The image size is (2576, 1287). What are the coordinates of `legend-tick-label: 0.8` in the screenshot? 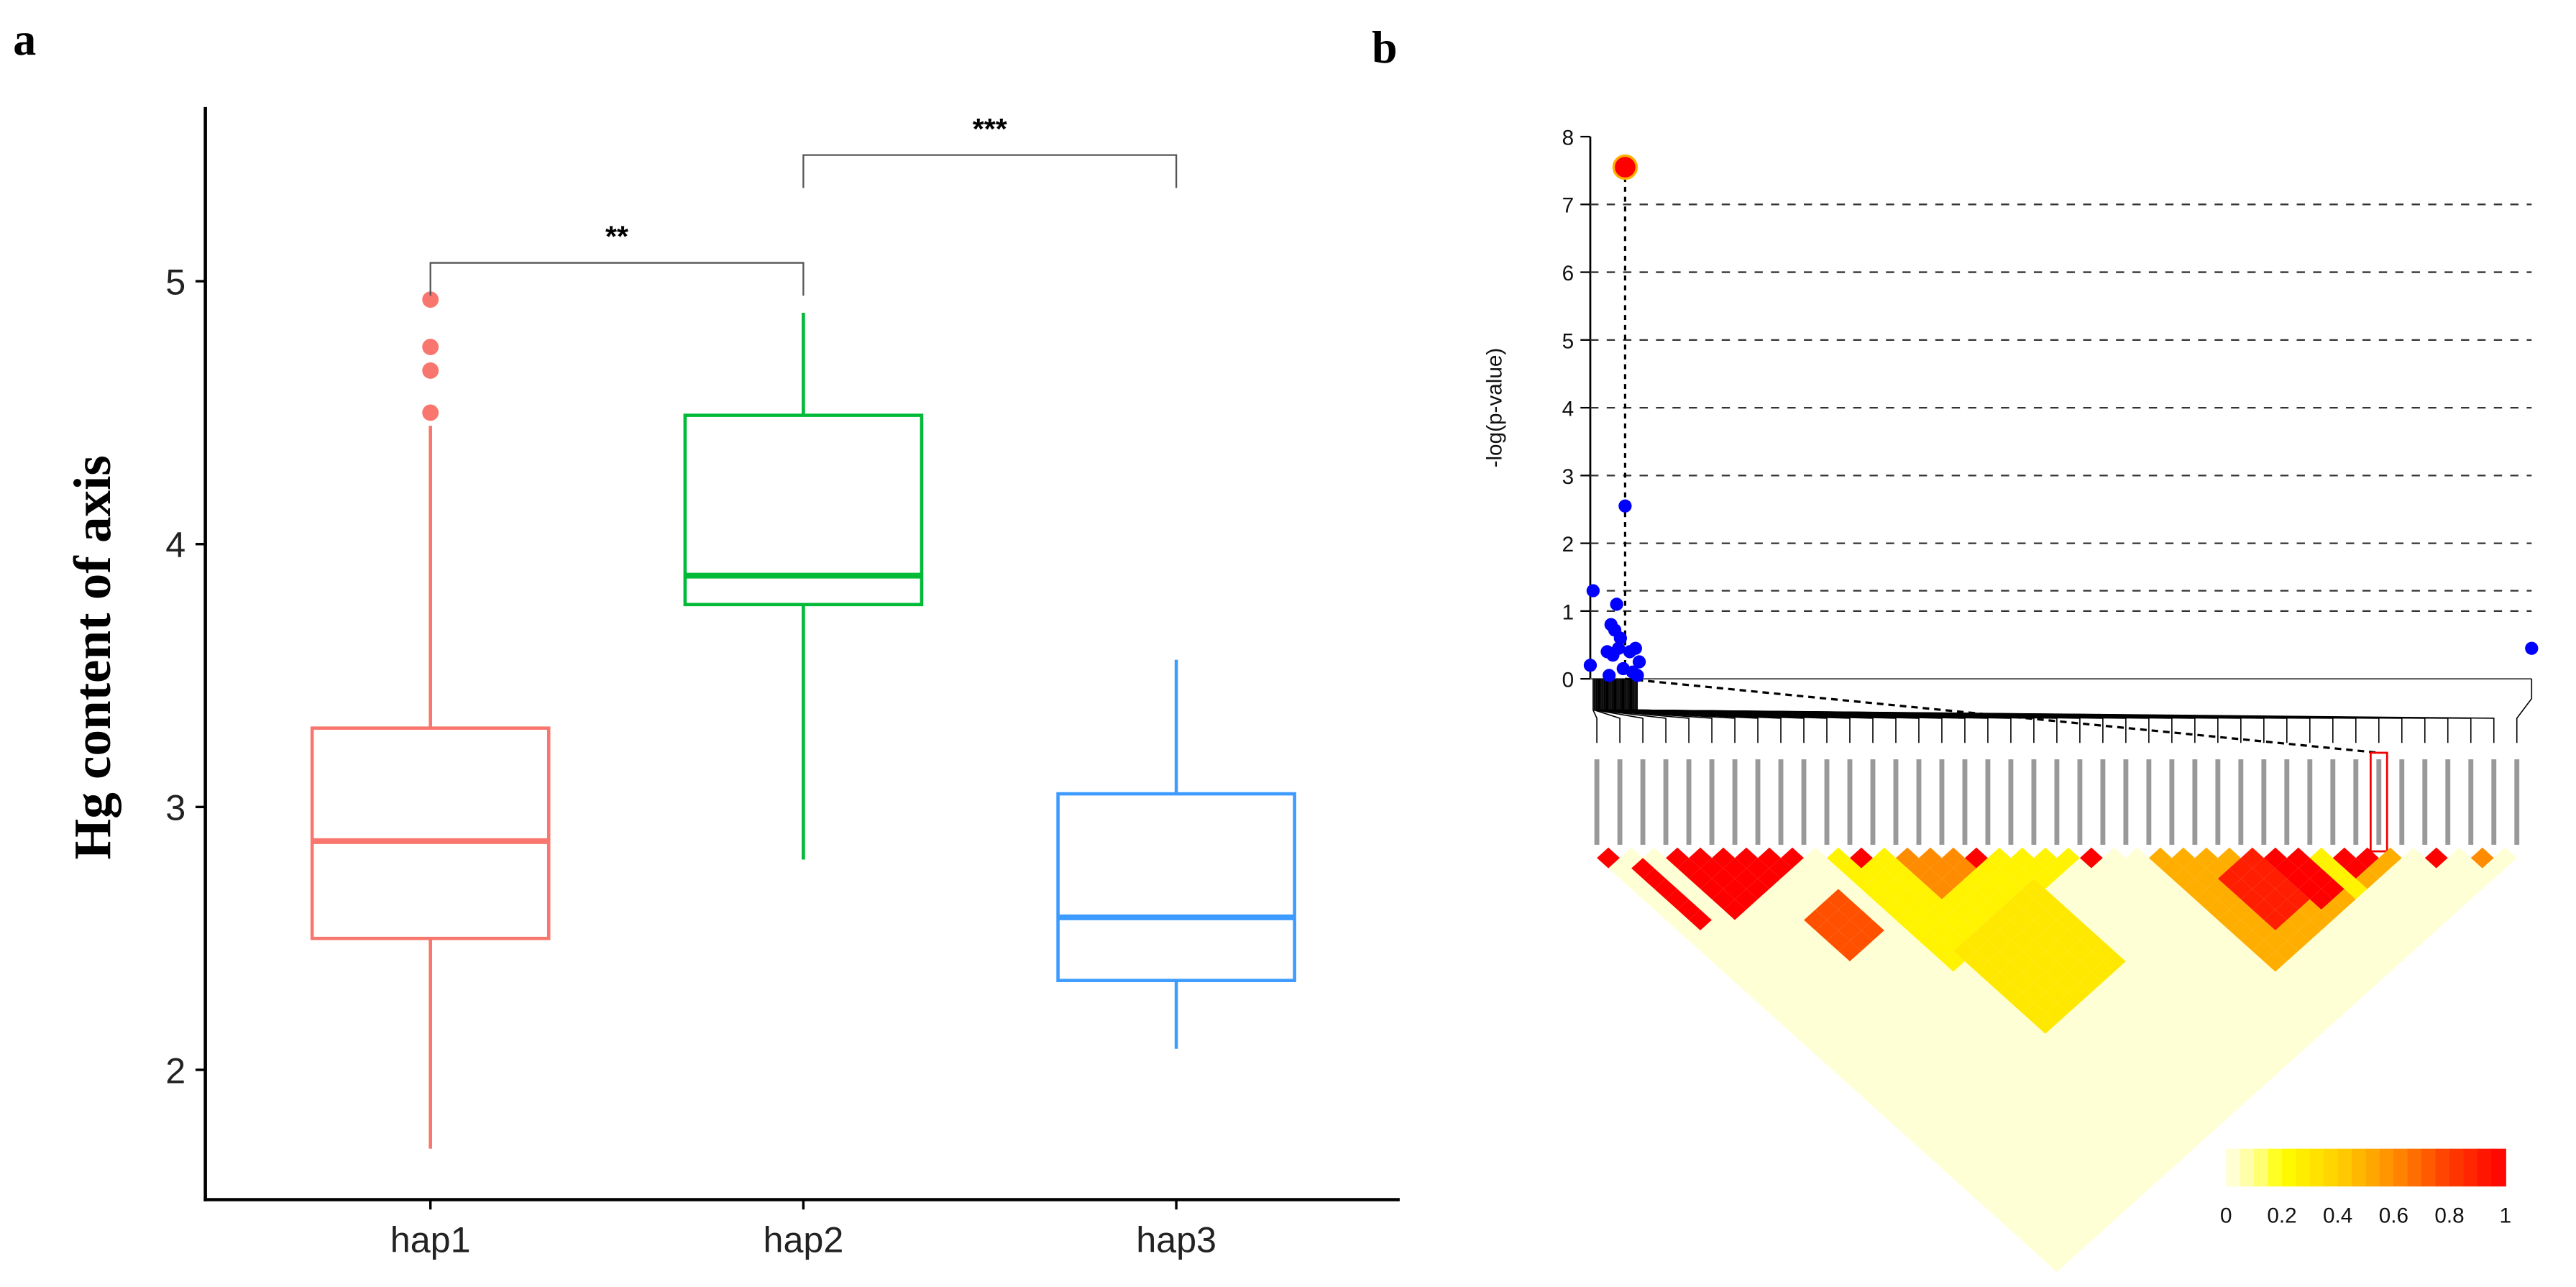 It's located at (2449, 1215).